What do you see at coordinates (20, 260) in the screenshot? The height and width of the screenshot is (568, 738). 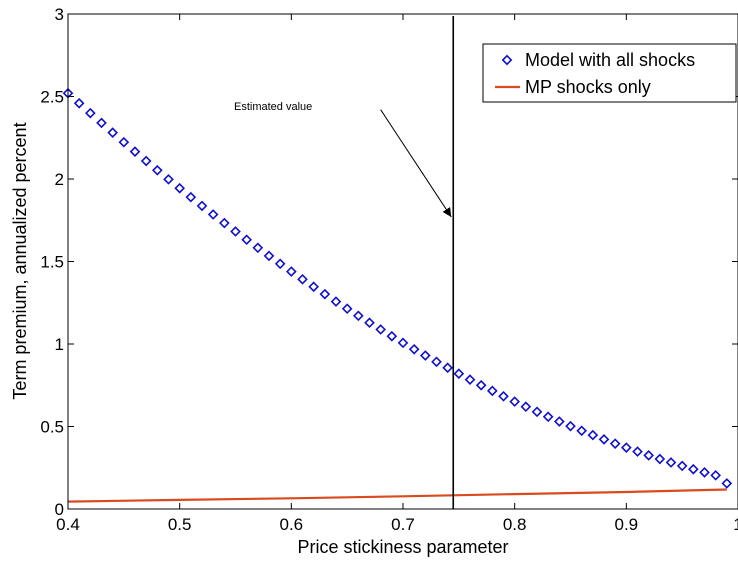 I see `y-axis-title: Term premium, annualized percent` at bounding box center [20, 260].